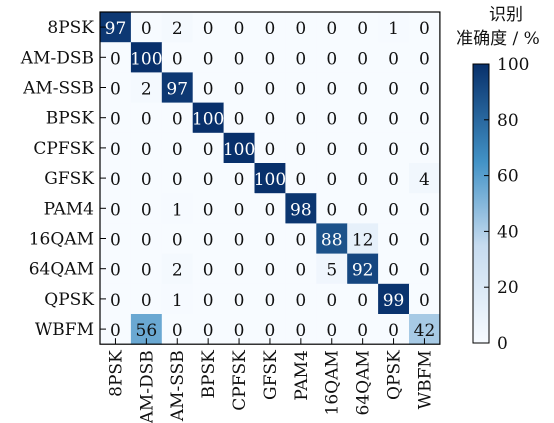  What do you see at coordinates (240, 380) in the screenshot?
I see `x-tick-label: CPFSK` at bounding box center [240, 380].